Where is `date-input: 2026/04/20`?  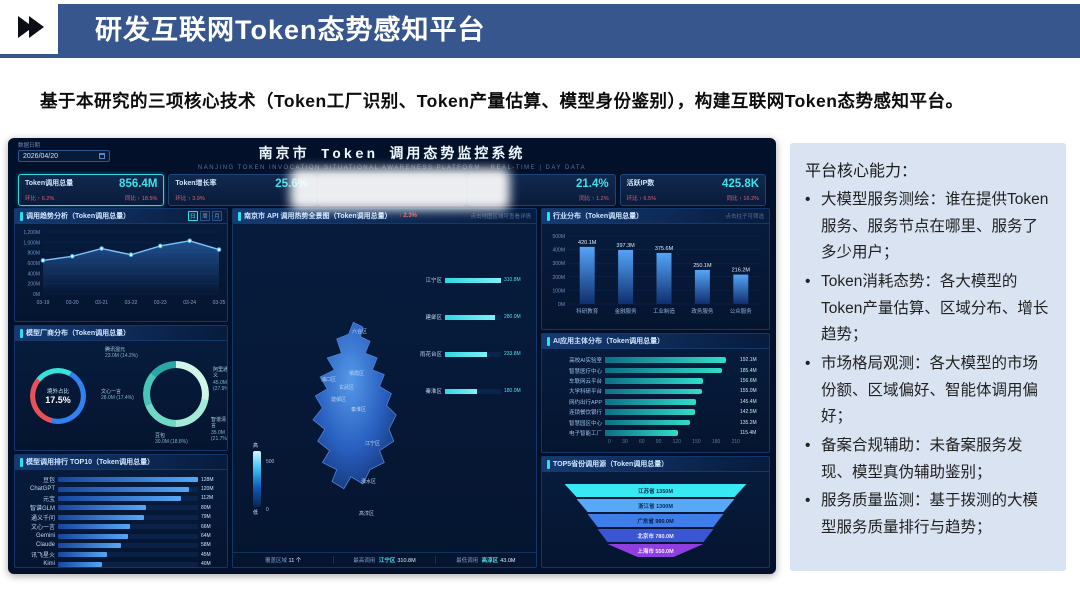
date-input: 2026/04/20 is located at coordinates (64, 156).